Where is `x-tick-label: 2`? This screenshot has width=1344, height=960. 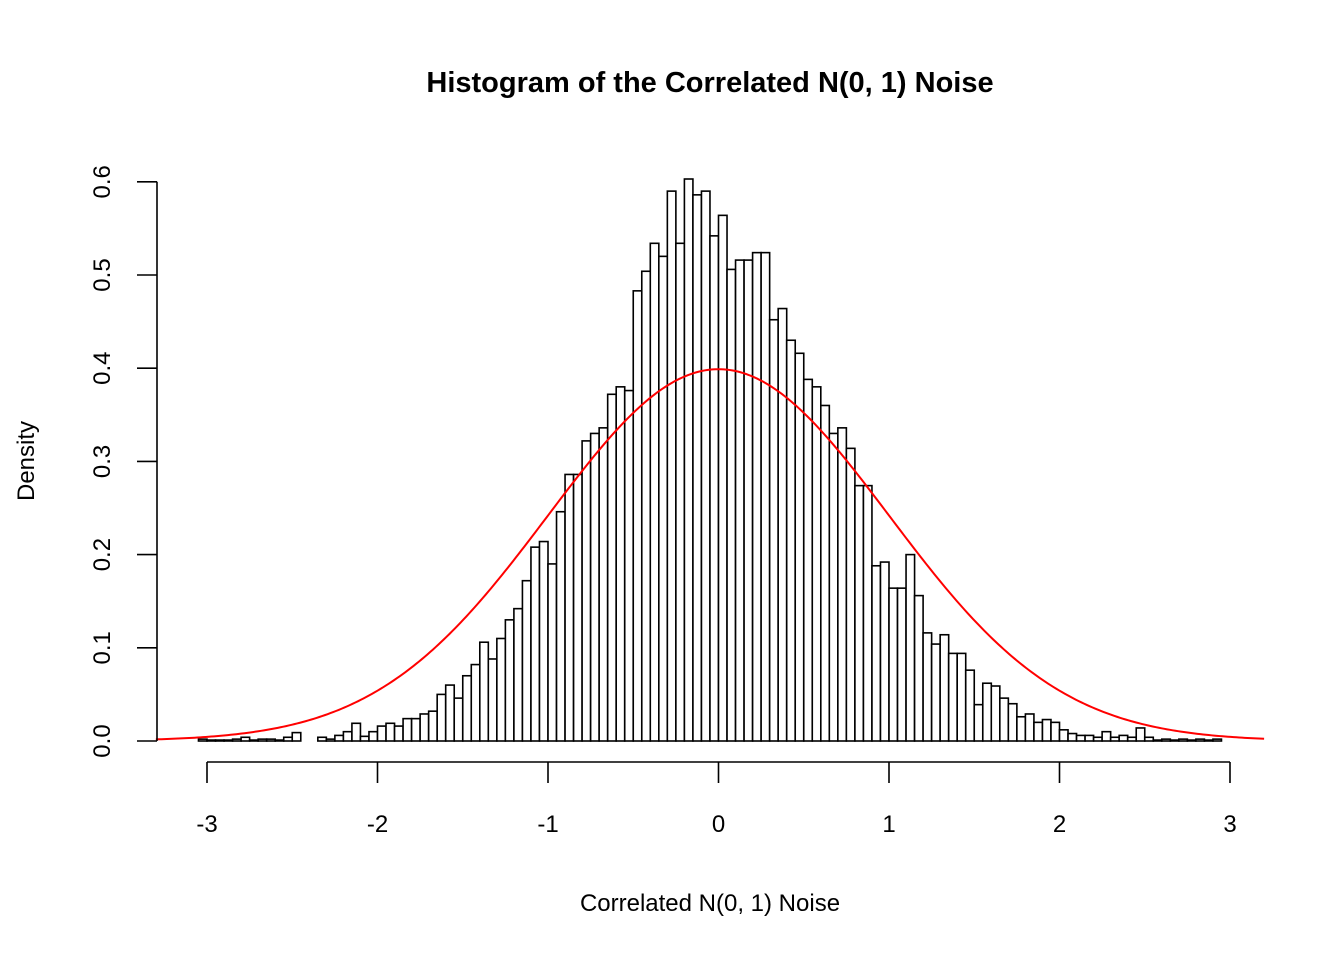 x-tick-label: 2 is located at coordinates (1059, 824).